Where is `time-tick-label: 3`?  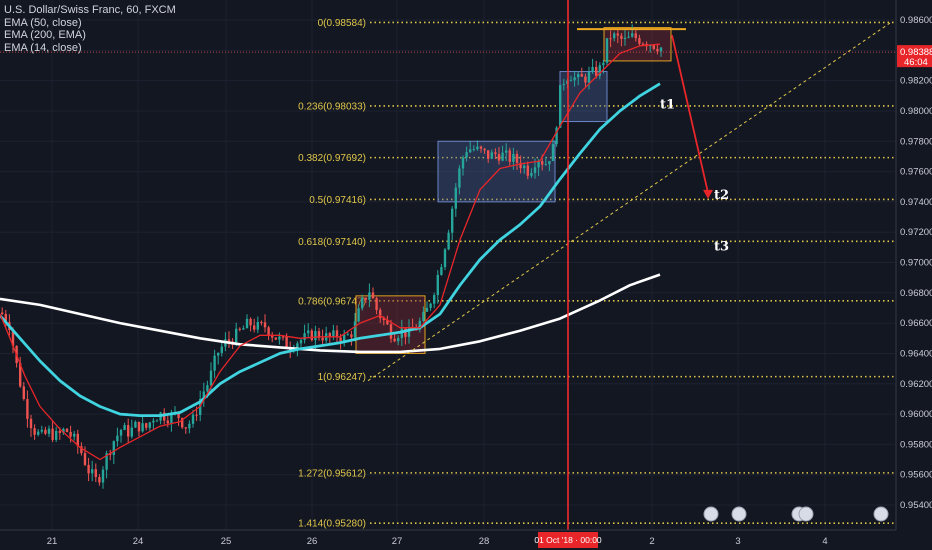 time-tick-label: 3 is located at coordinates (737, 541).